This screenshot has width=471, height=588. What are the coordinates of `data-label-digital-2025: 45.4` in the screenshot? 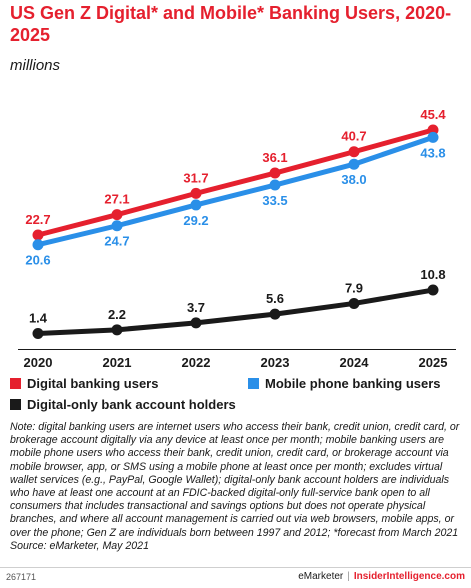 It's located at (433, 114).